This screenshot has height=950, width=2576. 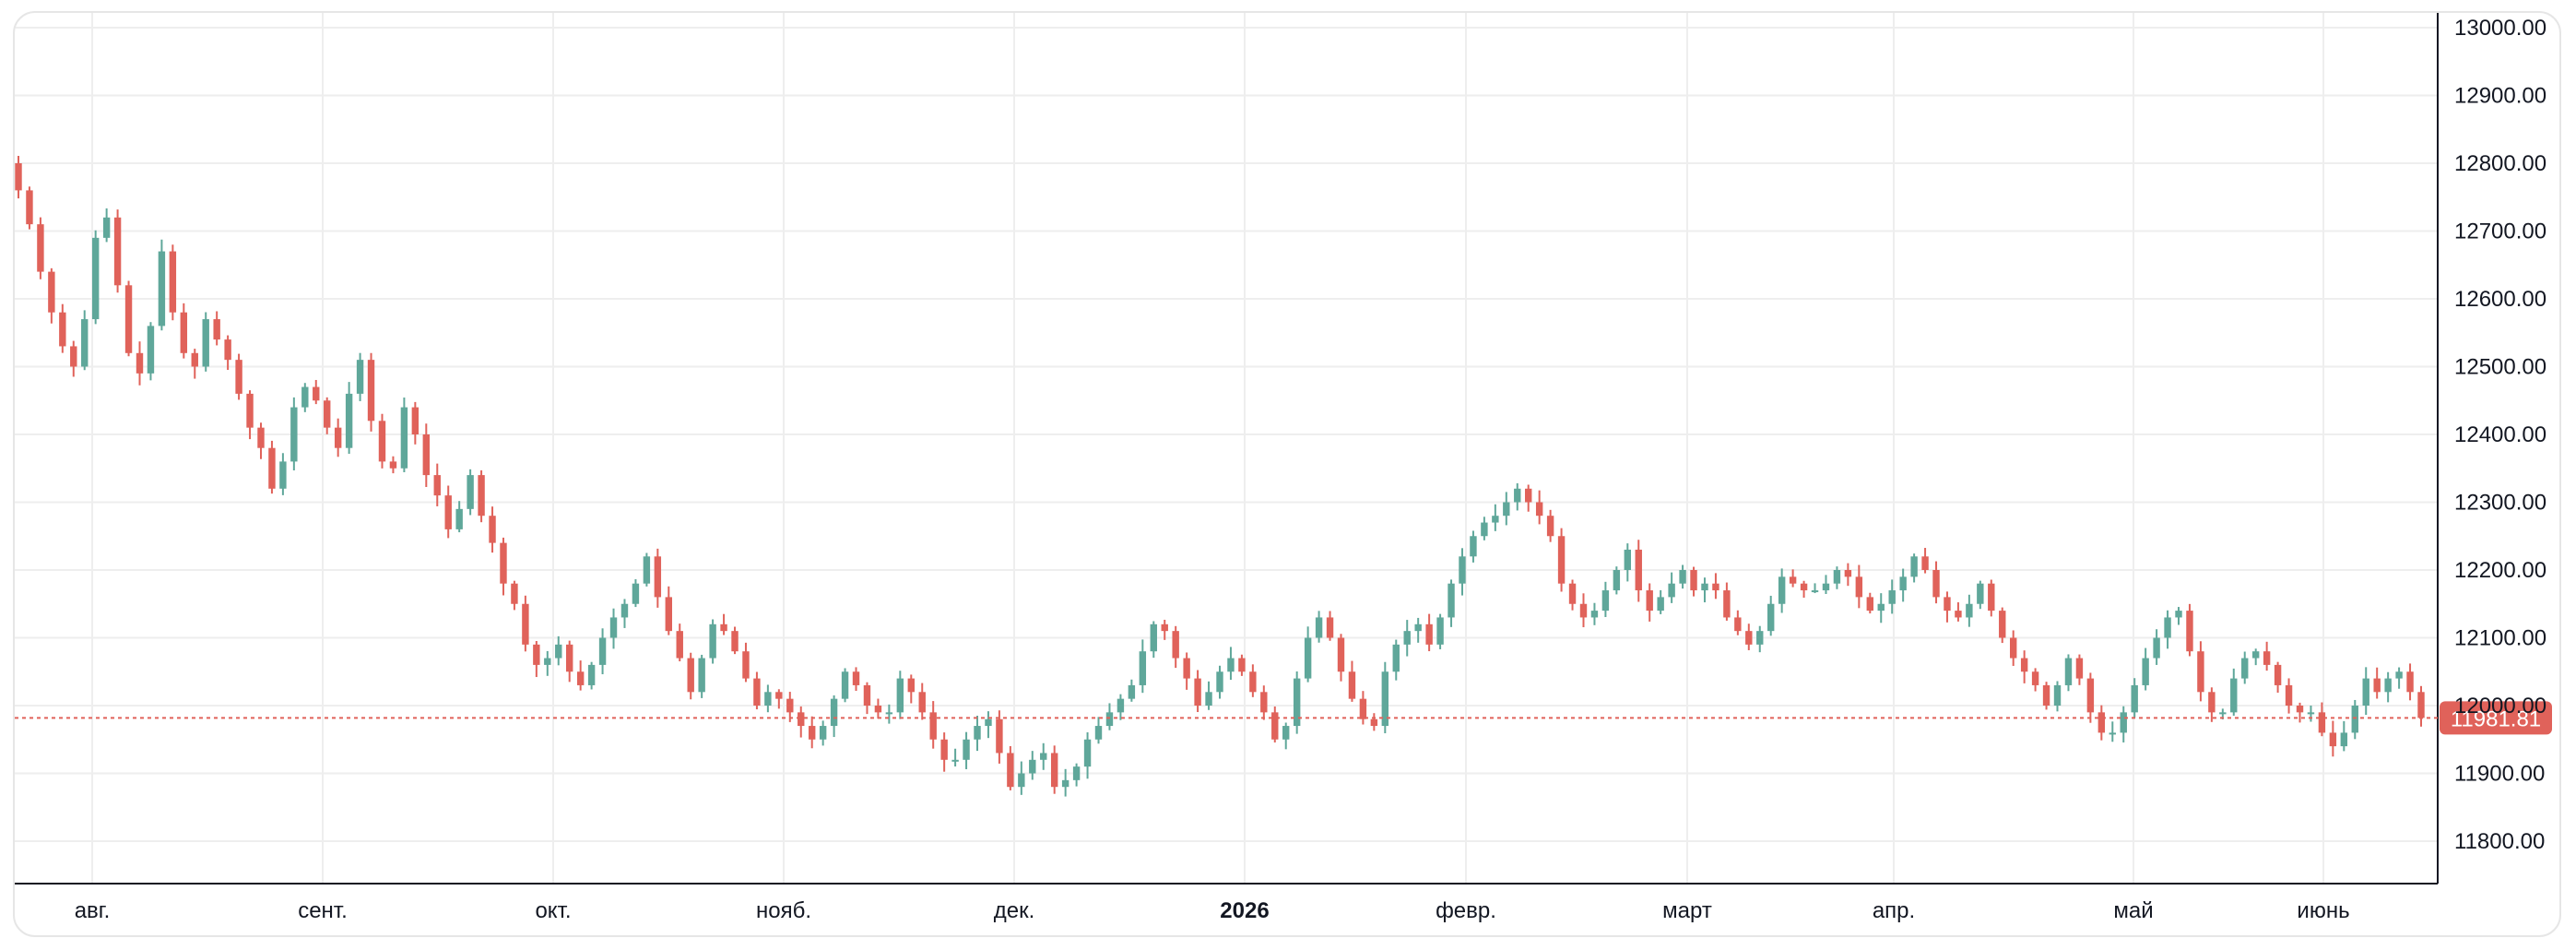 What do you see at coordinates (2500, 232) in the screenshot?
I see `y-tick-label: 12700.00` at bounding box center [2500, 232].